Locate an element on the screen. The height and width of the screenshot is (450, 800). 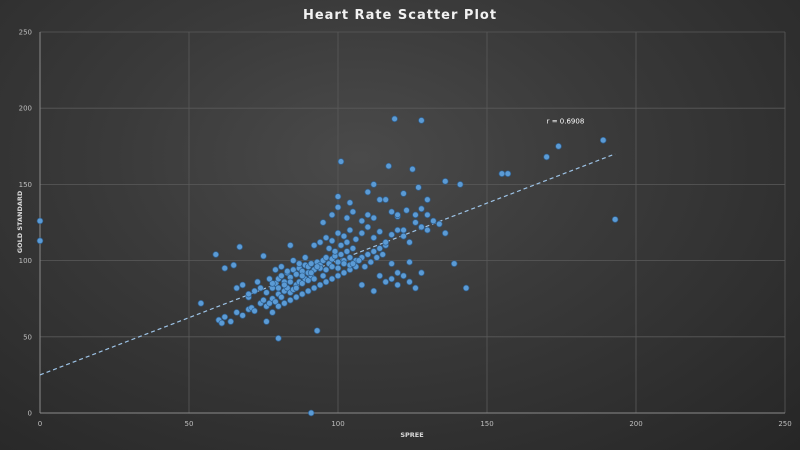
y-tick-label: 200 is located at coordinates (25, 109).